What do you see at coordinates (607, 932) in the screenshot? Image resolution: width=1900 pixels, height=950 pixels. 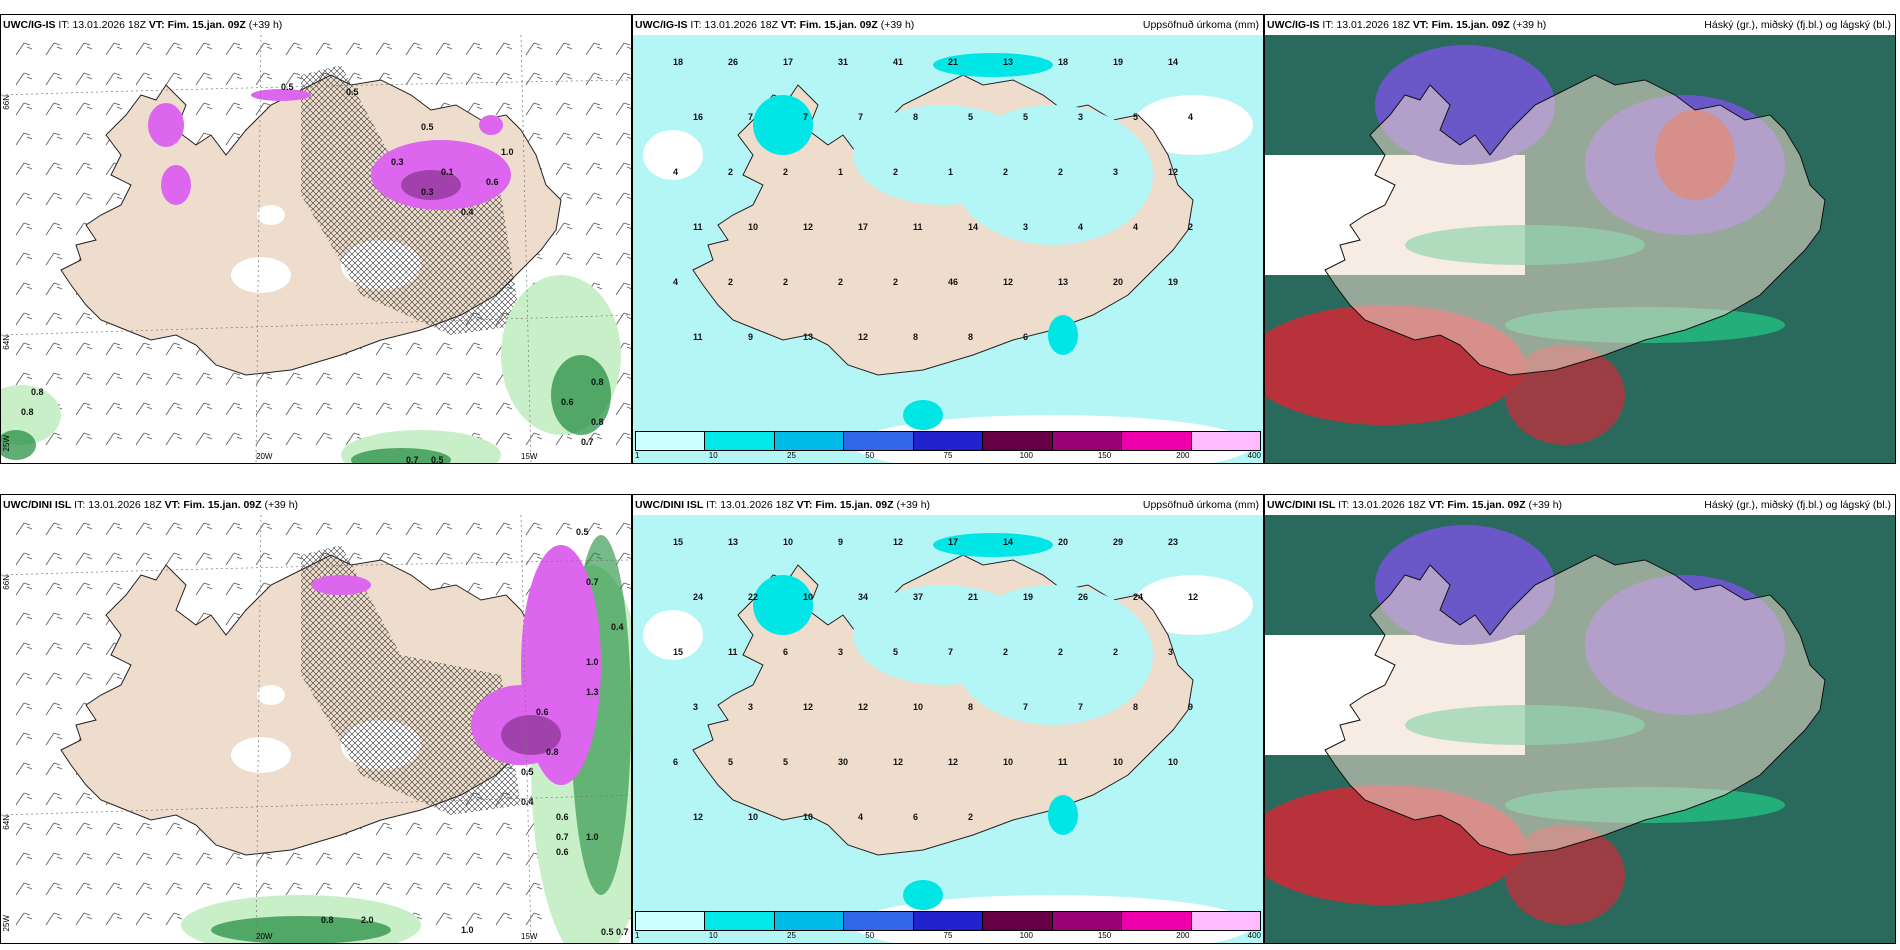 I see `snow-value: 0.5` at bounding box center [607, 932].